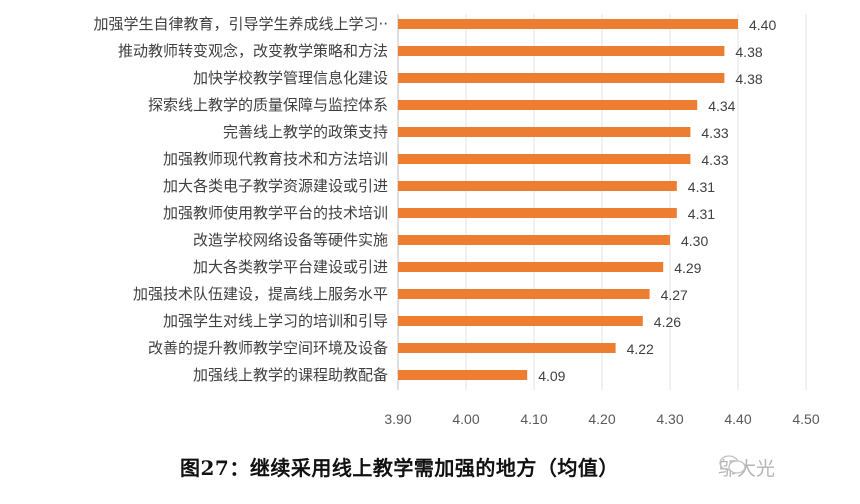 This screenshot has height=504, width=860. I want to click on category-label: 完善线上教学的政策支持, so click(305, 132).